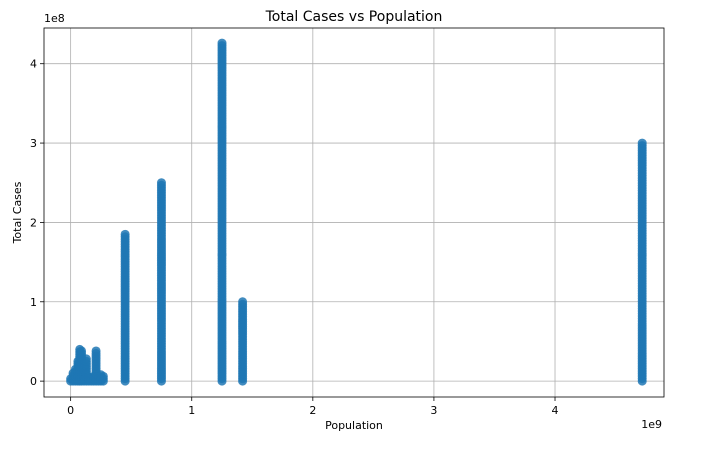 This screenshot has width=710, height=454. Describe the element at coordinates (651, 424) in the screenshot. I see `x-axis-offset-label: 1e9` at that location.